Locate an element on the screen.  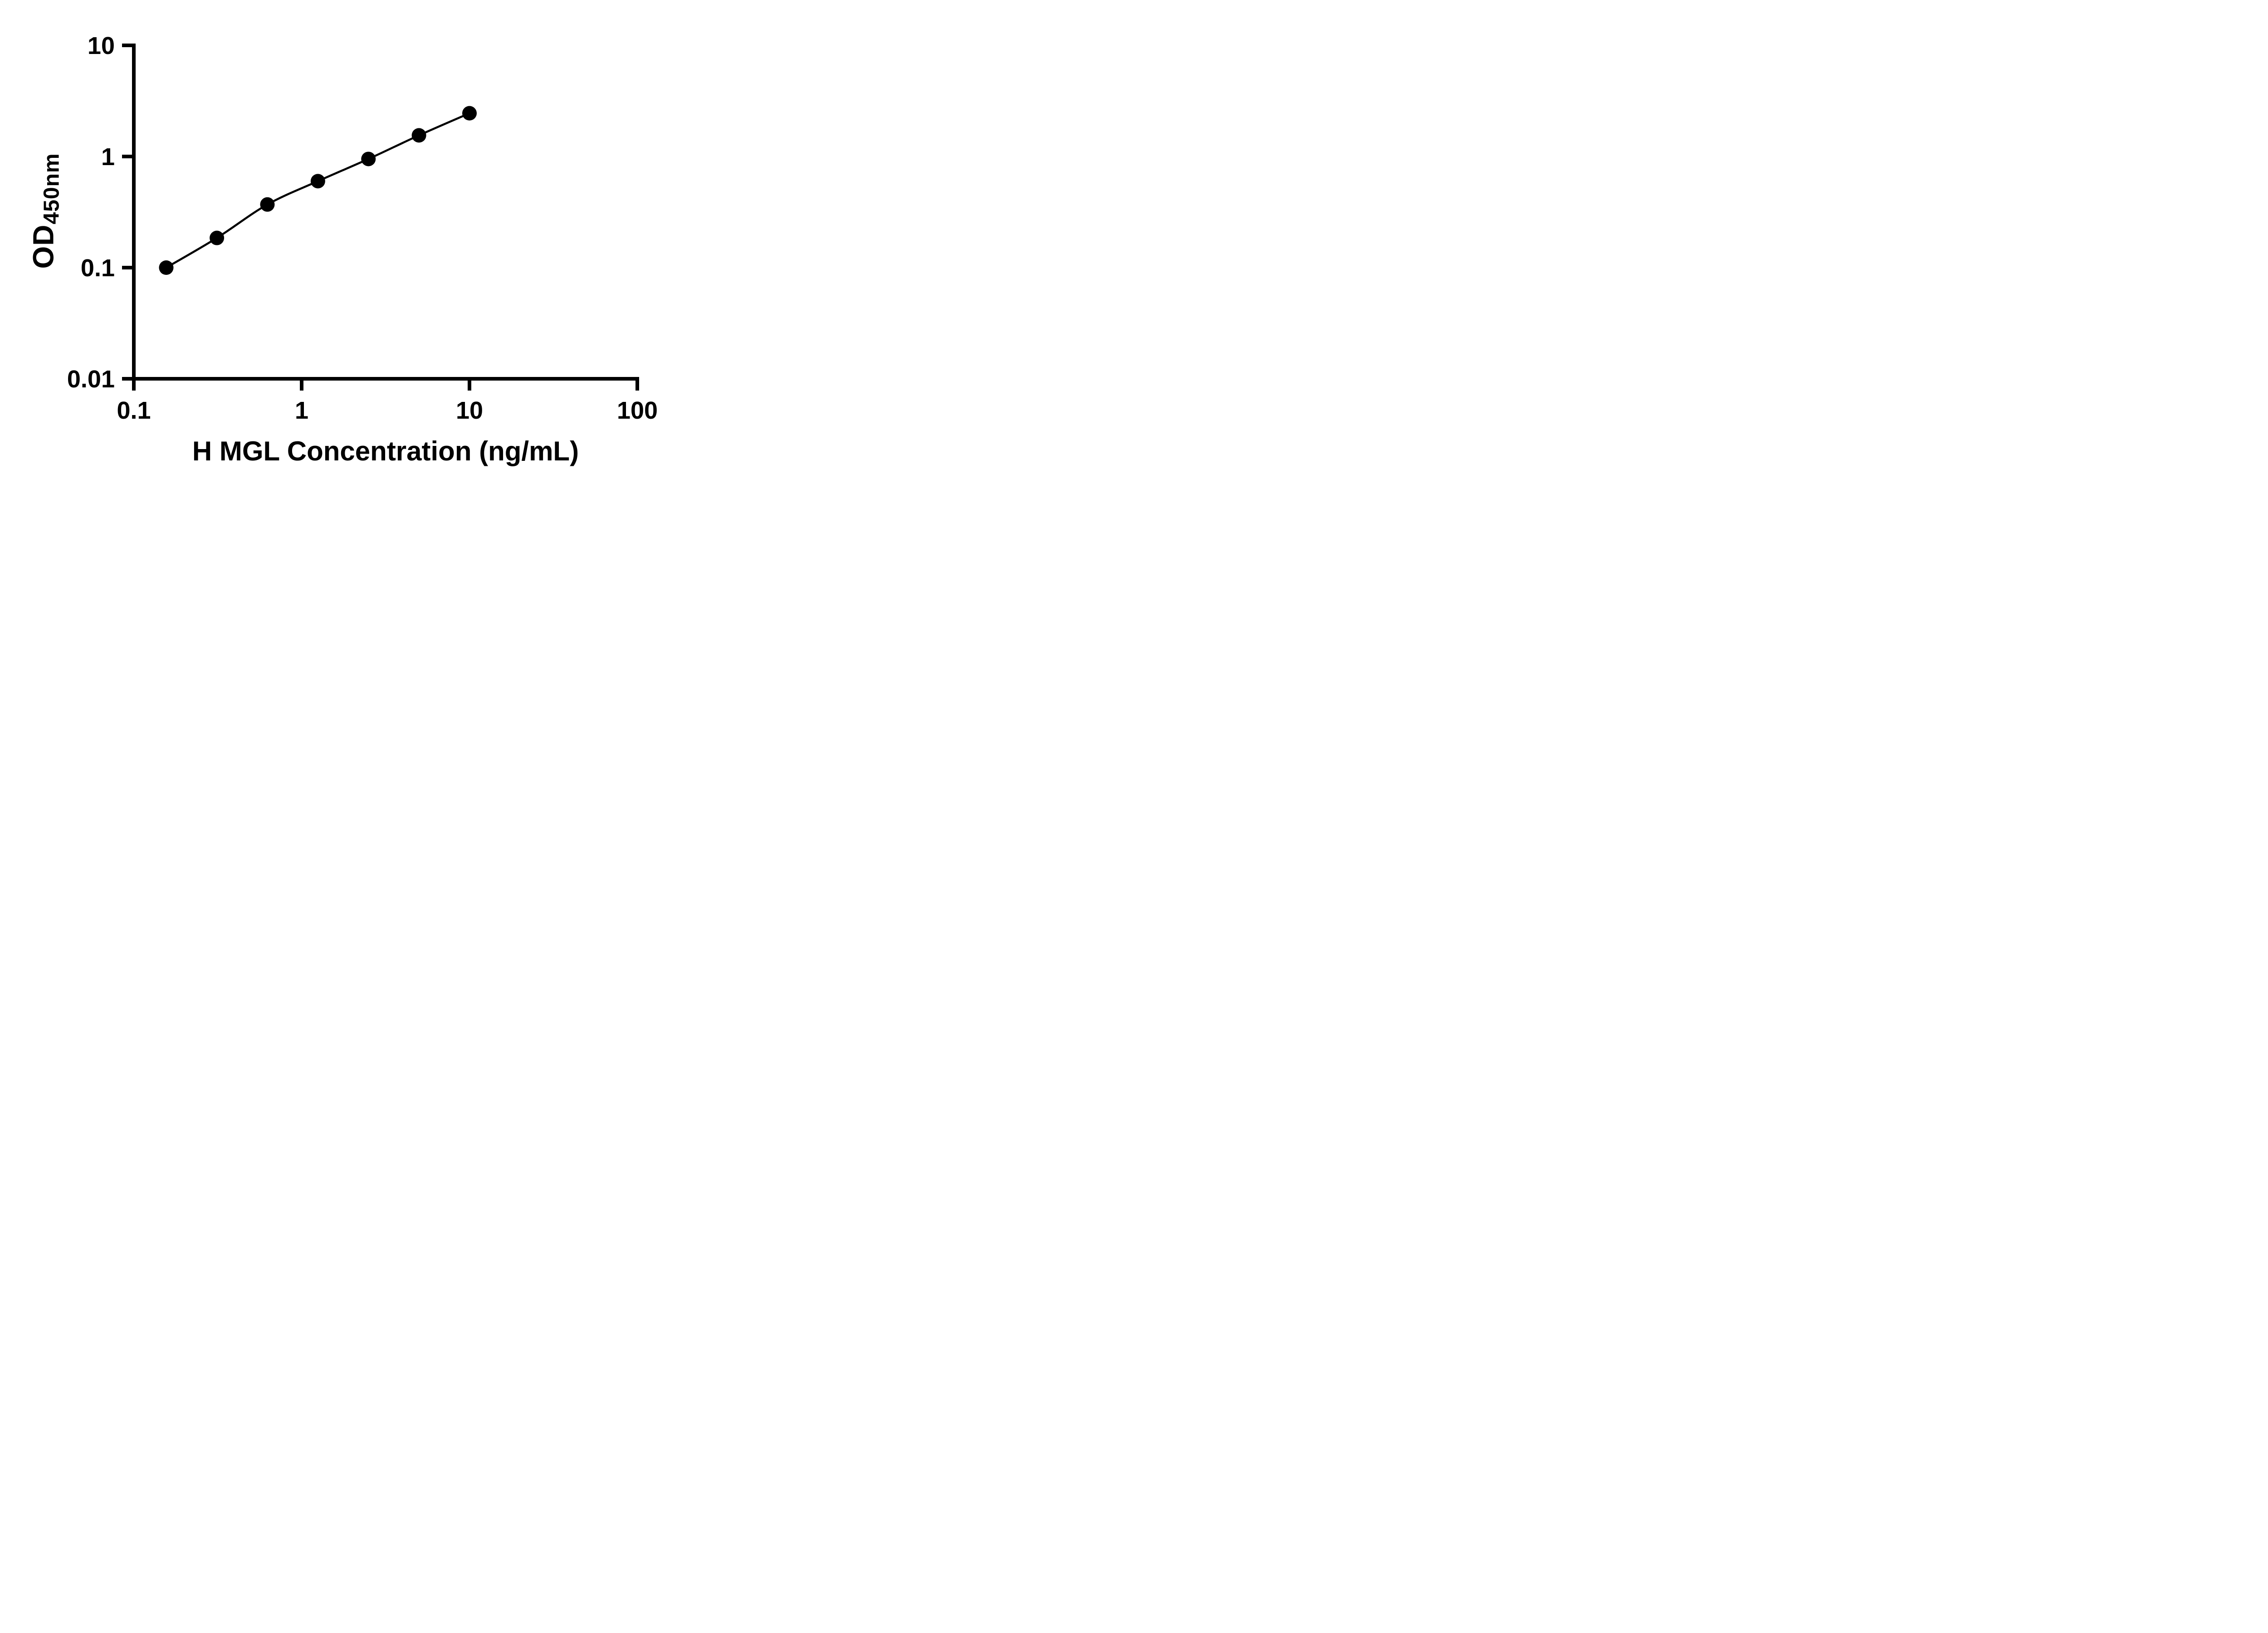
x-tick-label: 1 is located at coordinates (302, 410).